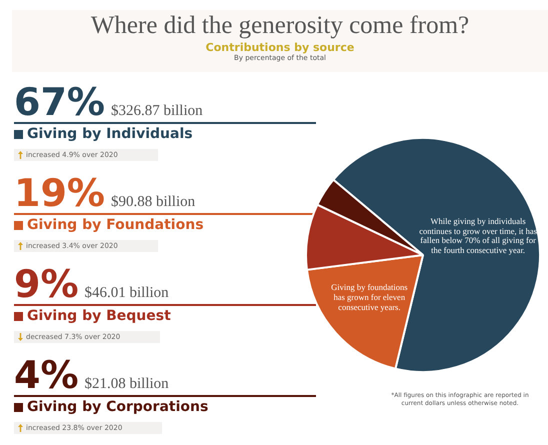  Describe the element at coordinates (369, 297) in the screenshot. I see `text: Giving by foundations has grown for eleven consecutive years.` at that location.